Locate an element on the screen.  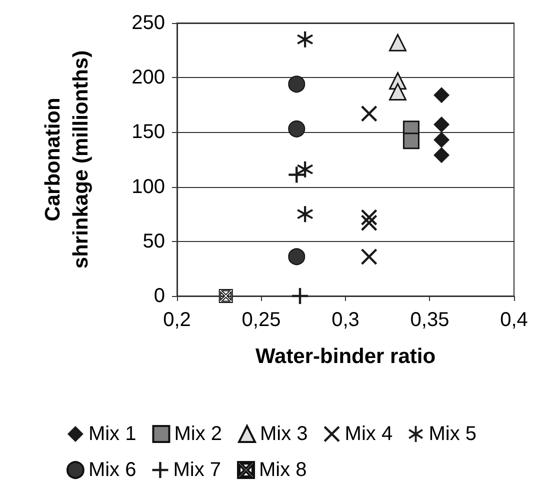
y-tick-label: 100 is located at coordinates (148, 187).